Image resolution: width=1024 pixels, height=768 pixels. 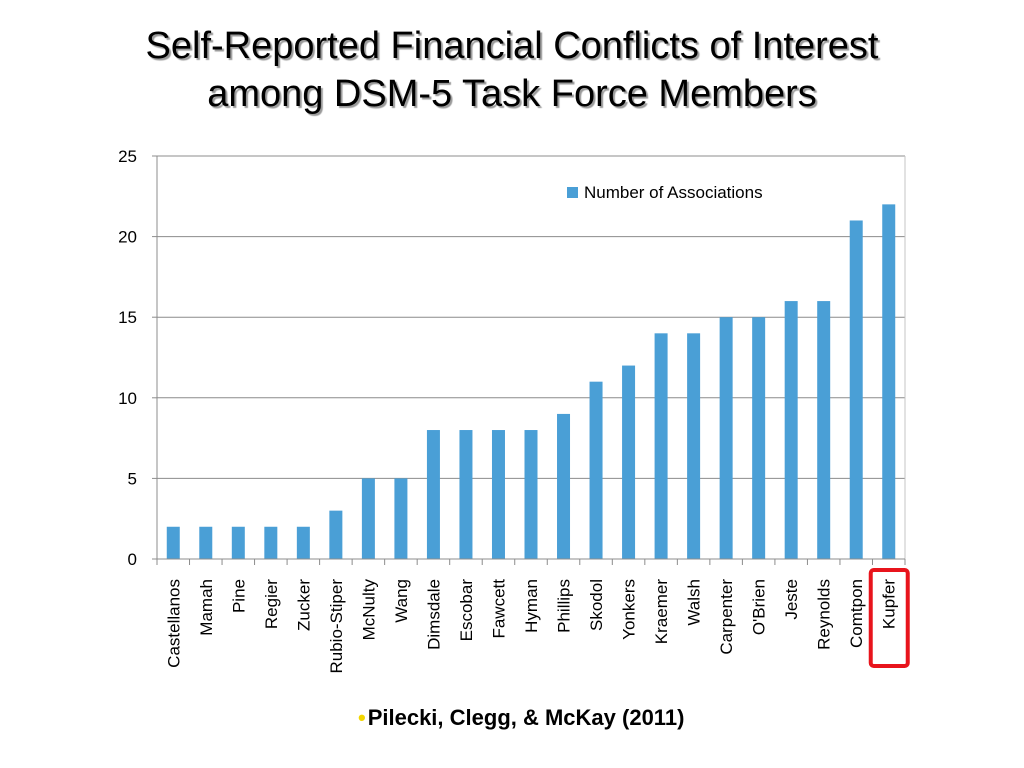 I want to click on x-category-label: O'Brien, so click(x=759, y=607).